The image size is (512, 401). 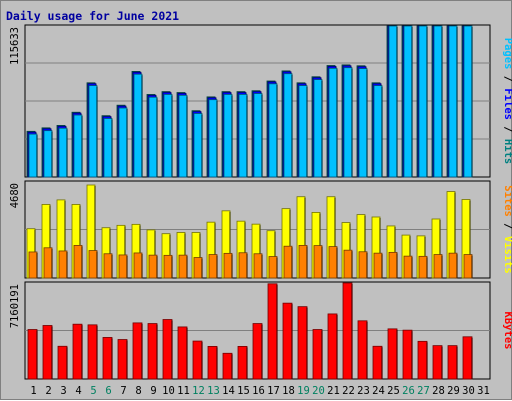 What do you see at coordinates (15, 46) in the screenshot?
I see `y-max-label: 115633` at bounding box center [15, 46].